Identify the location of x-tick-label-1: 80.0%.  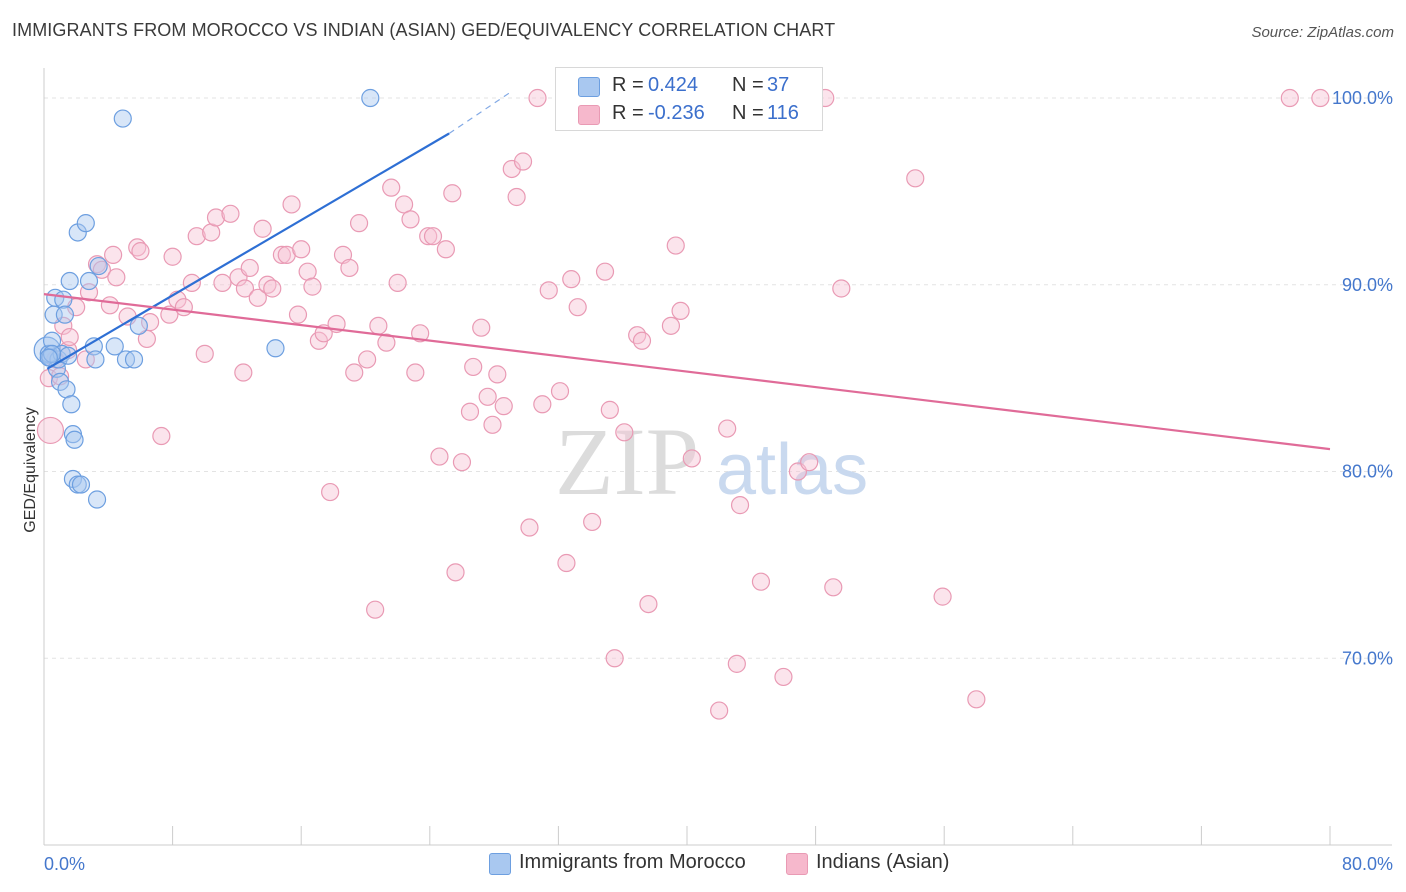
(1367, 864).